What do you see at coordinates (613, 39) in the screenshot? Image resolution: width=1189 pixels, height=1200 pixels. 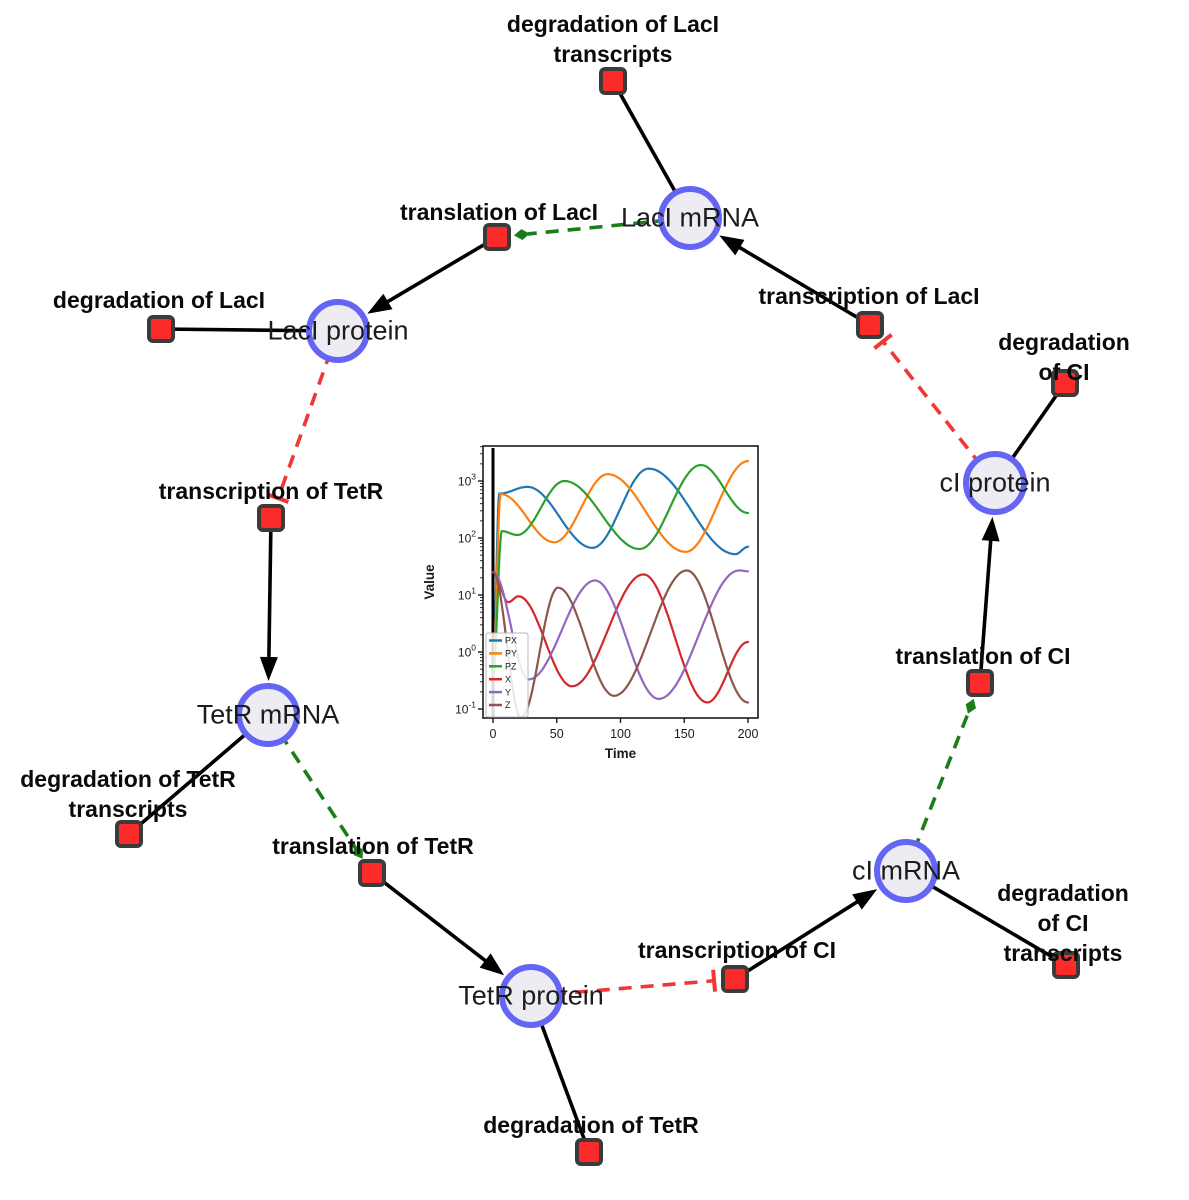 I see `reaction-label-deg_laci_transcripts: degradation of LacI transcripts` at bounding box center [613, 39].